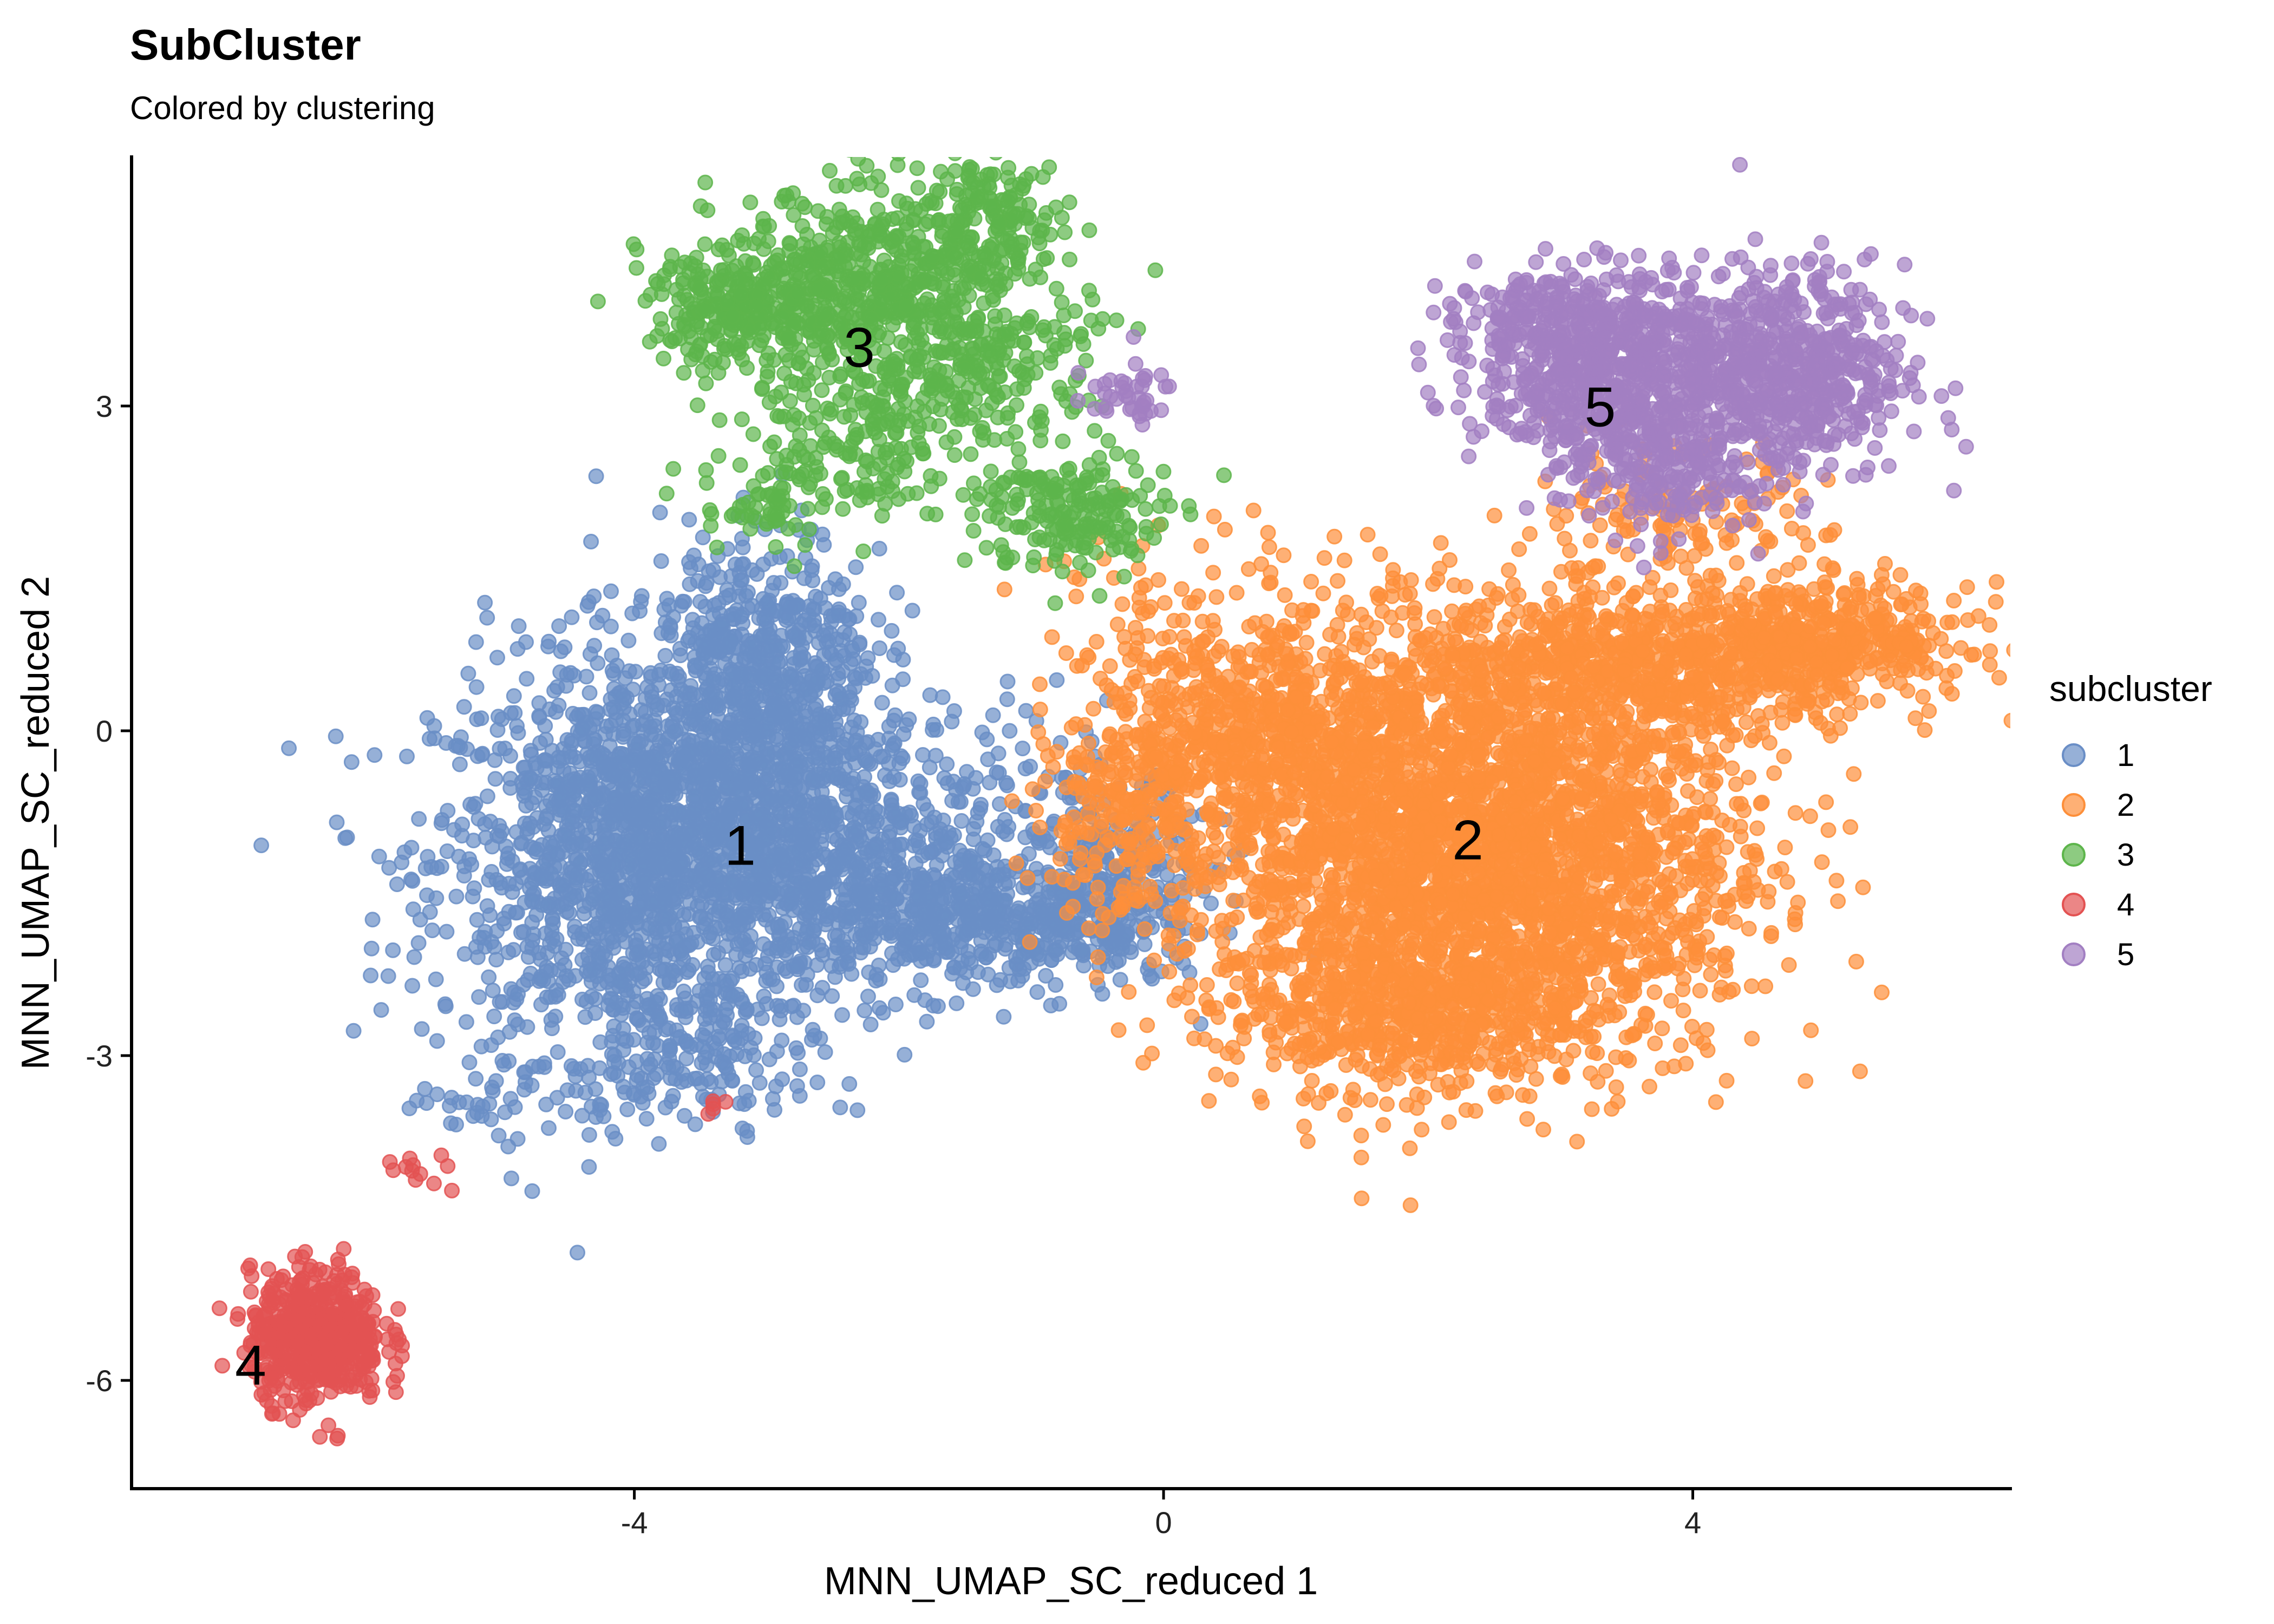 The image size is (2274, 1624). What do you see at coordinates (283, 108) in the screenshot?
I see `chart-subtitle: Colored by clustering` at bounding box center [283, 108].